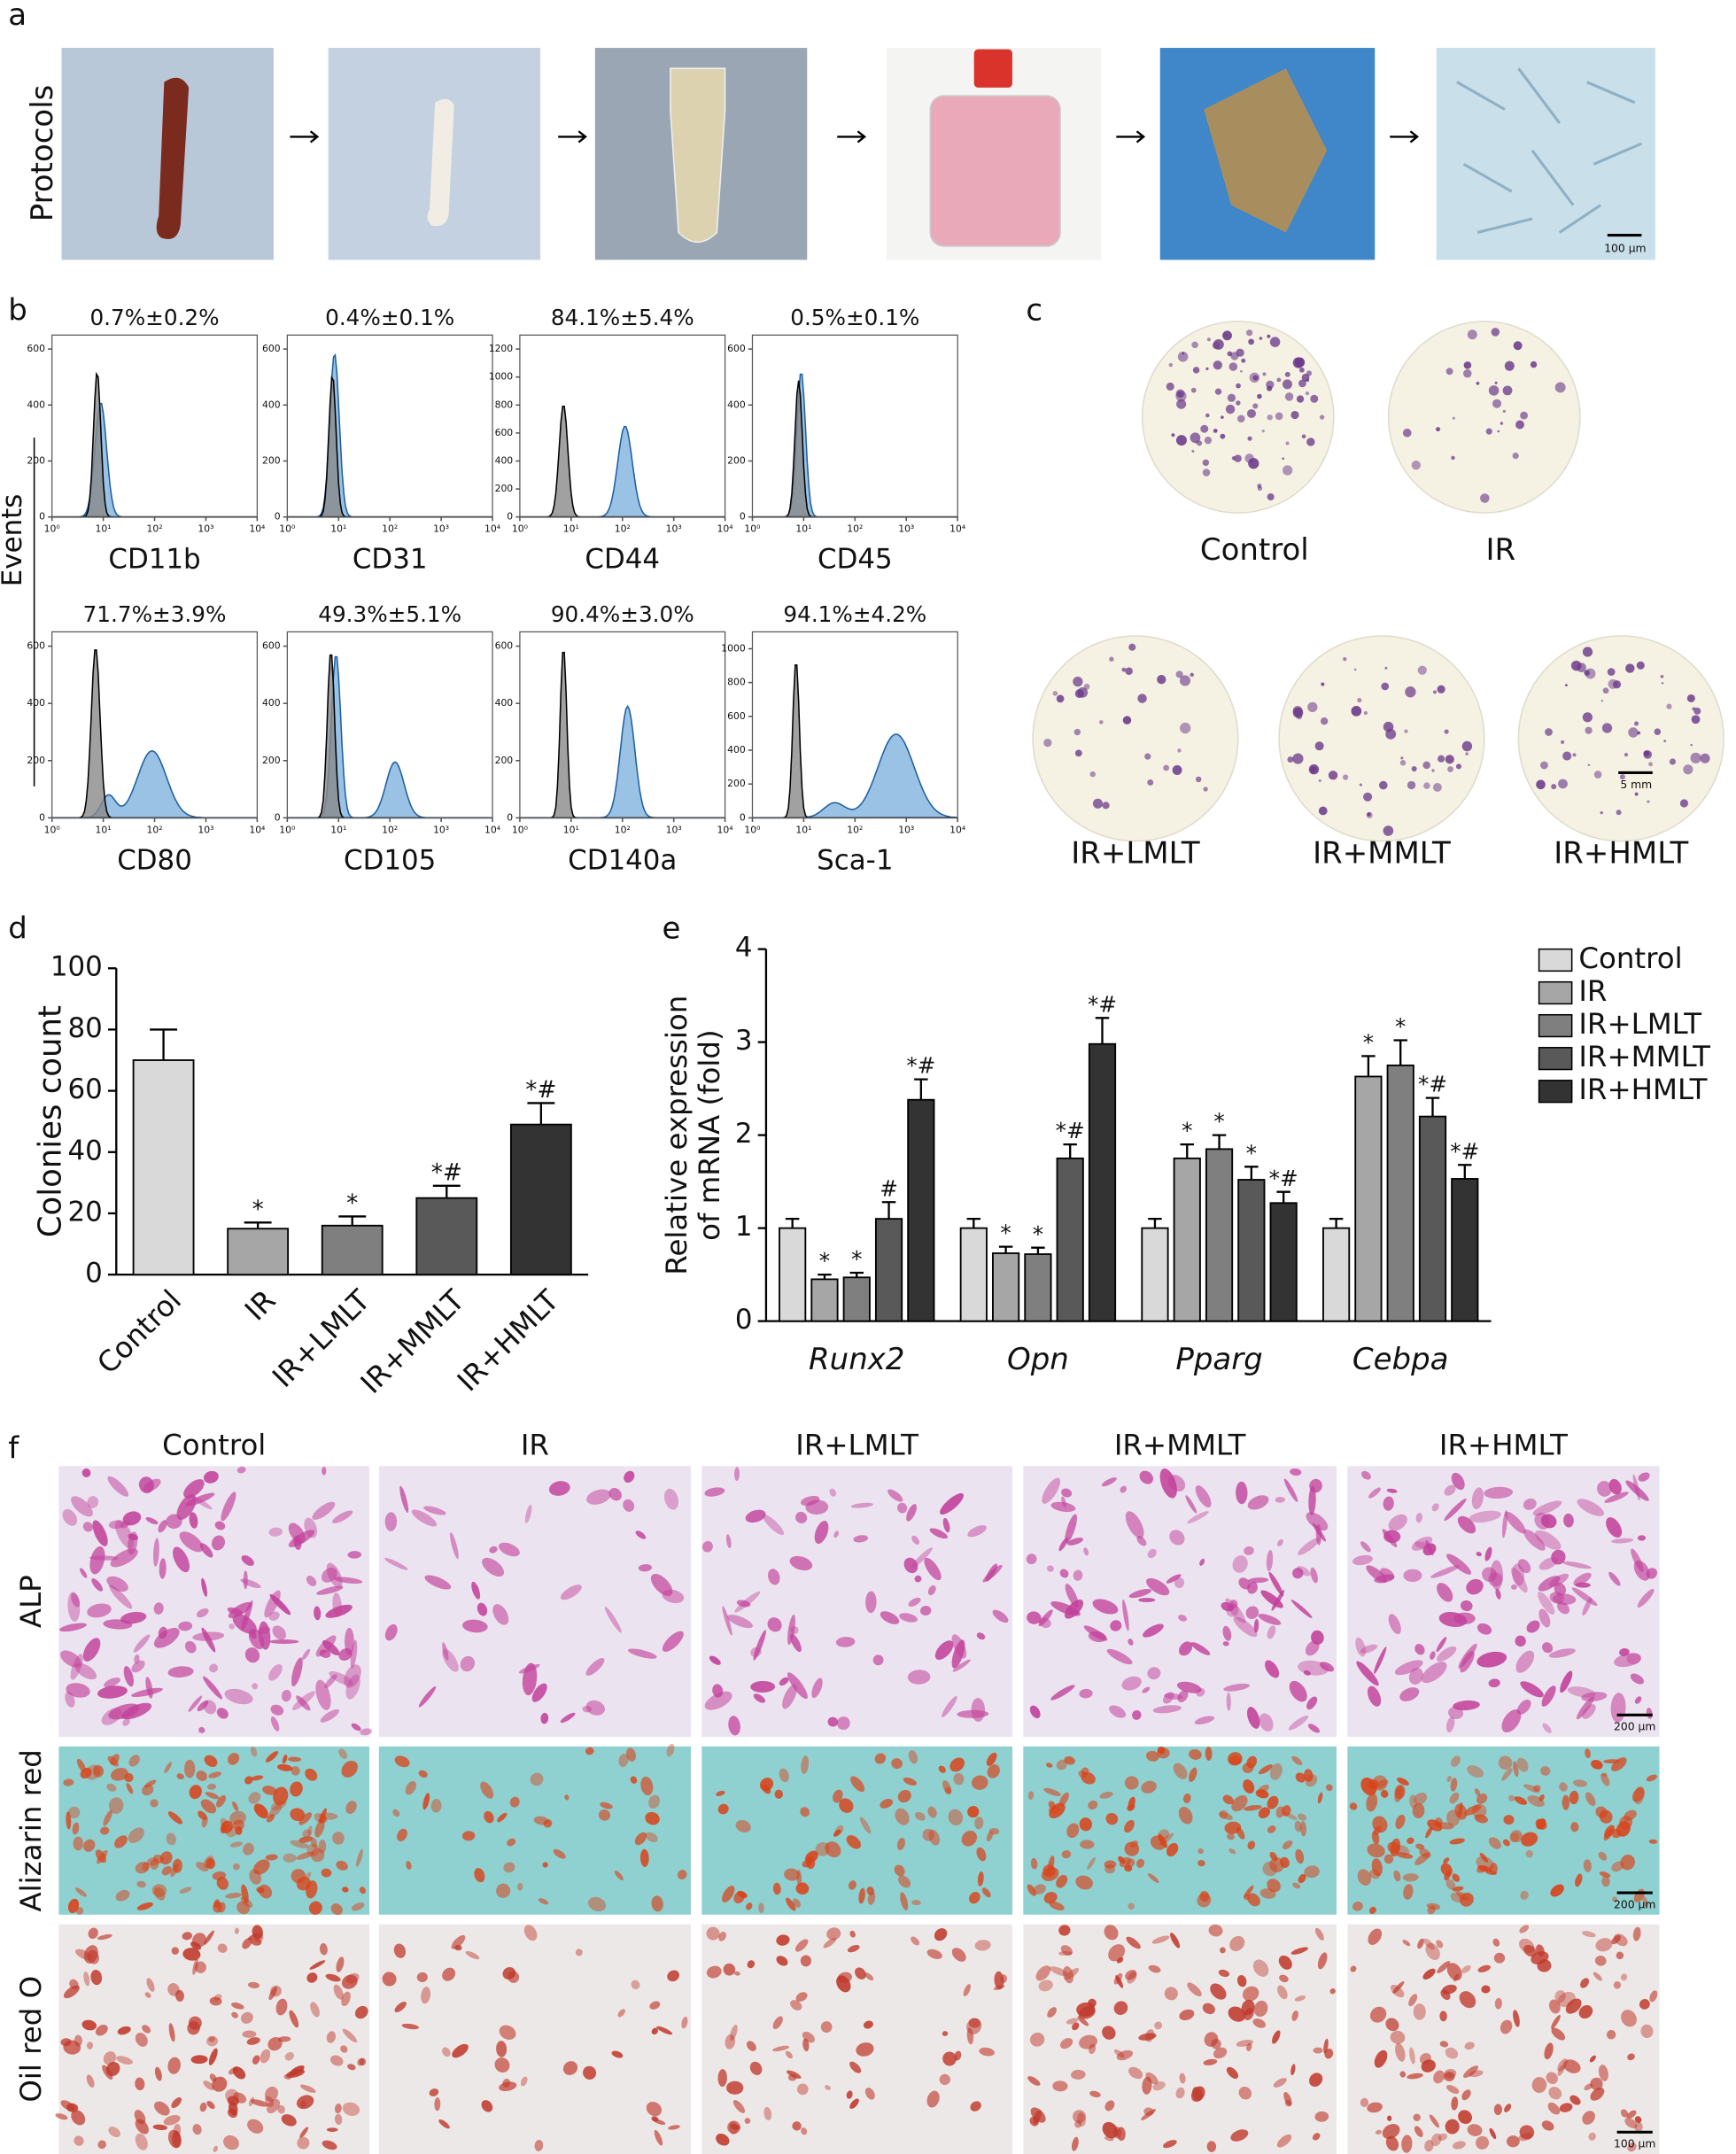 The width and height of the screenshot is (1736, 2154). What do you see at coordinates (571, 529) in the screenshot?
I see `x-tick-label: 10¹` at bounding box center [571, 529].